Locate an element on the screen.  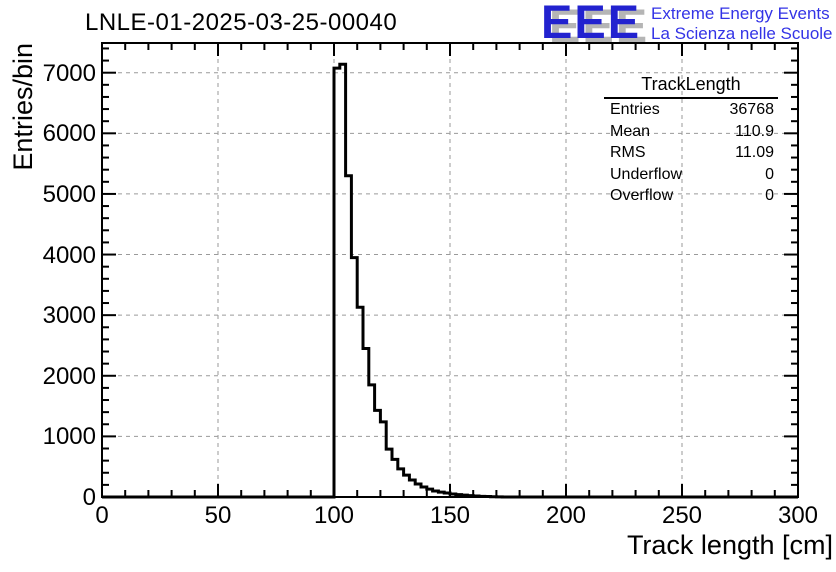
eee-logo-tagline-line2: La Scienza nelle Scuole is located at coordinates (742, 33).